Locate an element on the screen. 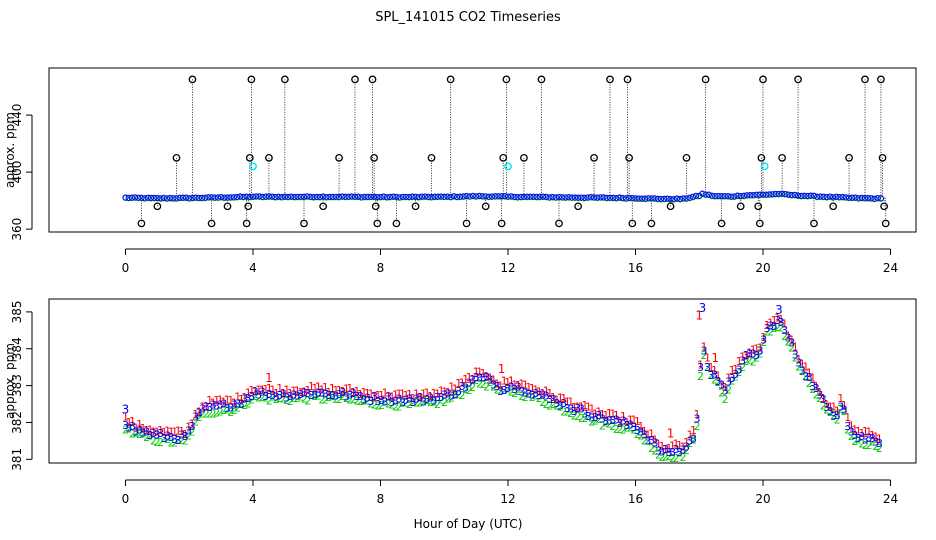 Image resolution: width=936 pixels, height=540 pixels. bottom-x-tick-label: 8 is located at coordinates (381, 499).